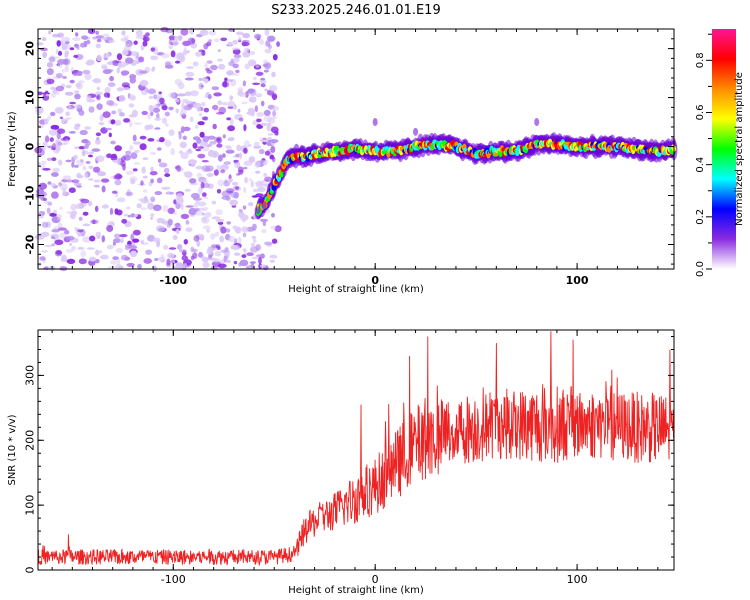  What do you see at coordinates (30, 146) in the screenshot?
I see `spectrogram-ytick-label: 0` at bounding box center [30, 146].